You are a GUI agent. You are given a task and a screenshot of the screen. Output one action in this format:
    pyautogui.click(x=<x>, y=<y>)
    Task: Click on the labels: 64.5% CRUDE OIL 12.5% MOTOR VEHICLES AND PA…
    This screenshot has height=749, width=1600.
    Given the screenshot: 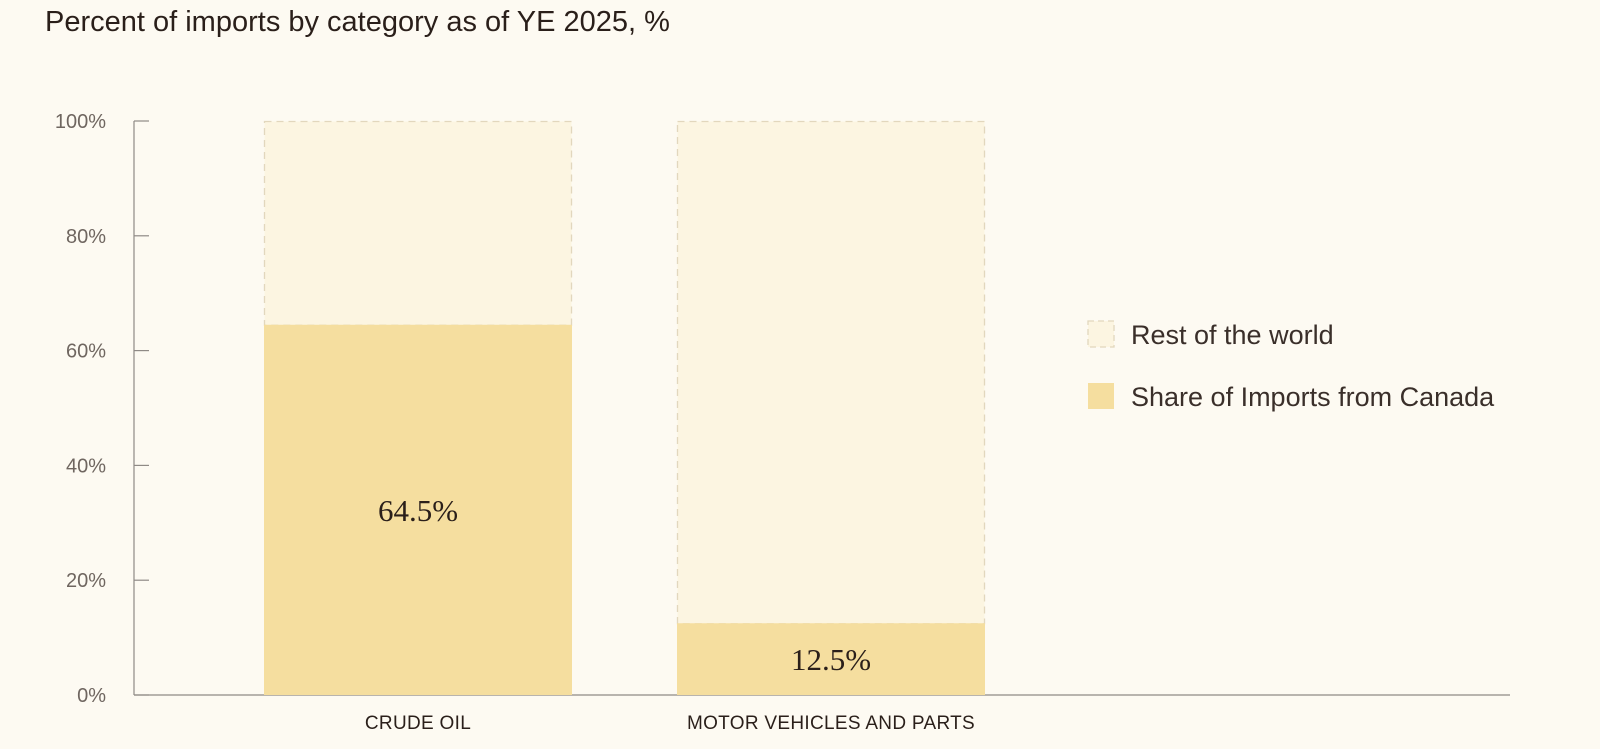 What is the action you would take?
    pyautogui.click(x=670, y=613)
    